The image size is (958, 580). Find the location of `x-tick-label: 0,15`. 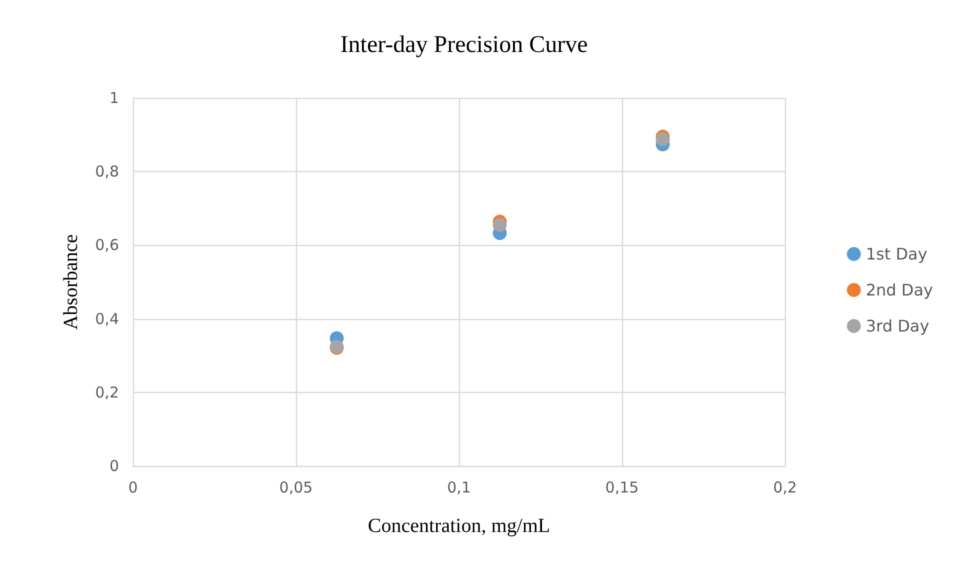

x-tick-label: 0,15 is located at coordinates (622, 487).